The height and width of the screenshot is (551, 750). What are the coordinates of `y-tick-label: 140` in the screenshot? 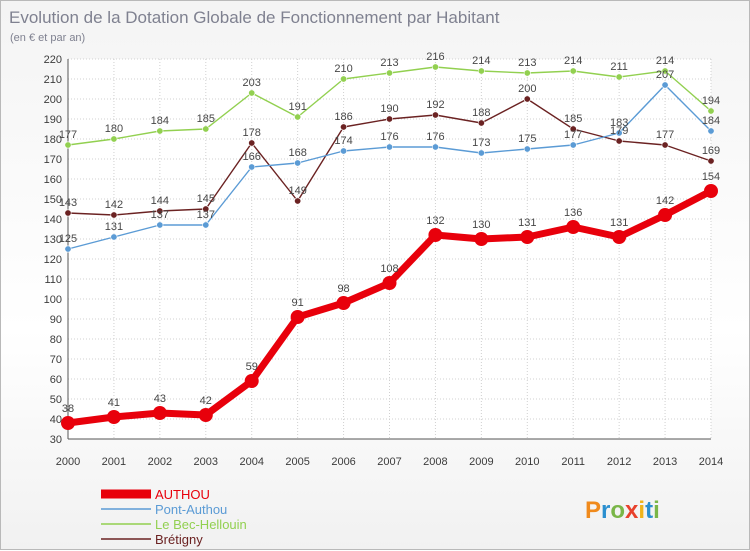 It's located at (53, 220).